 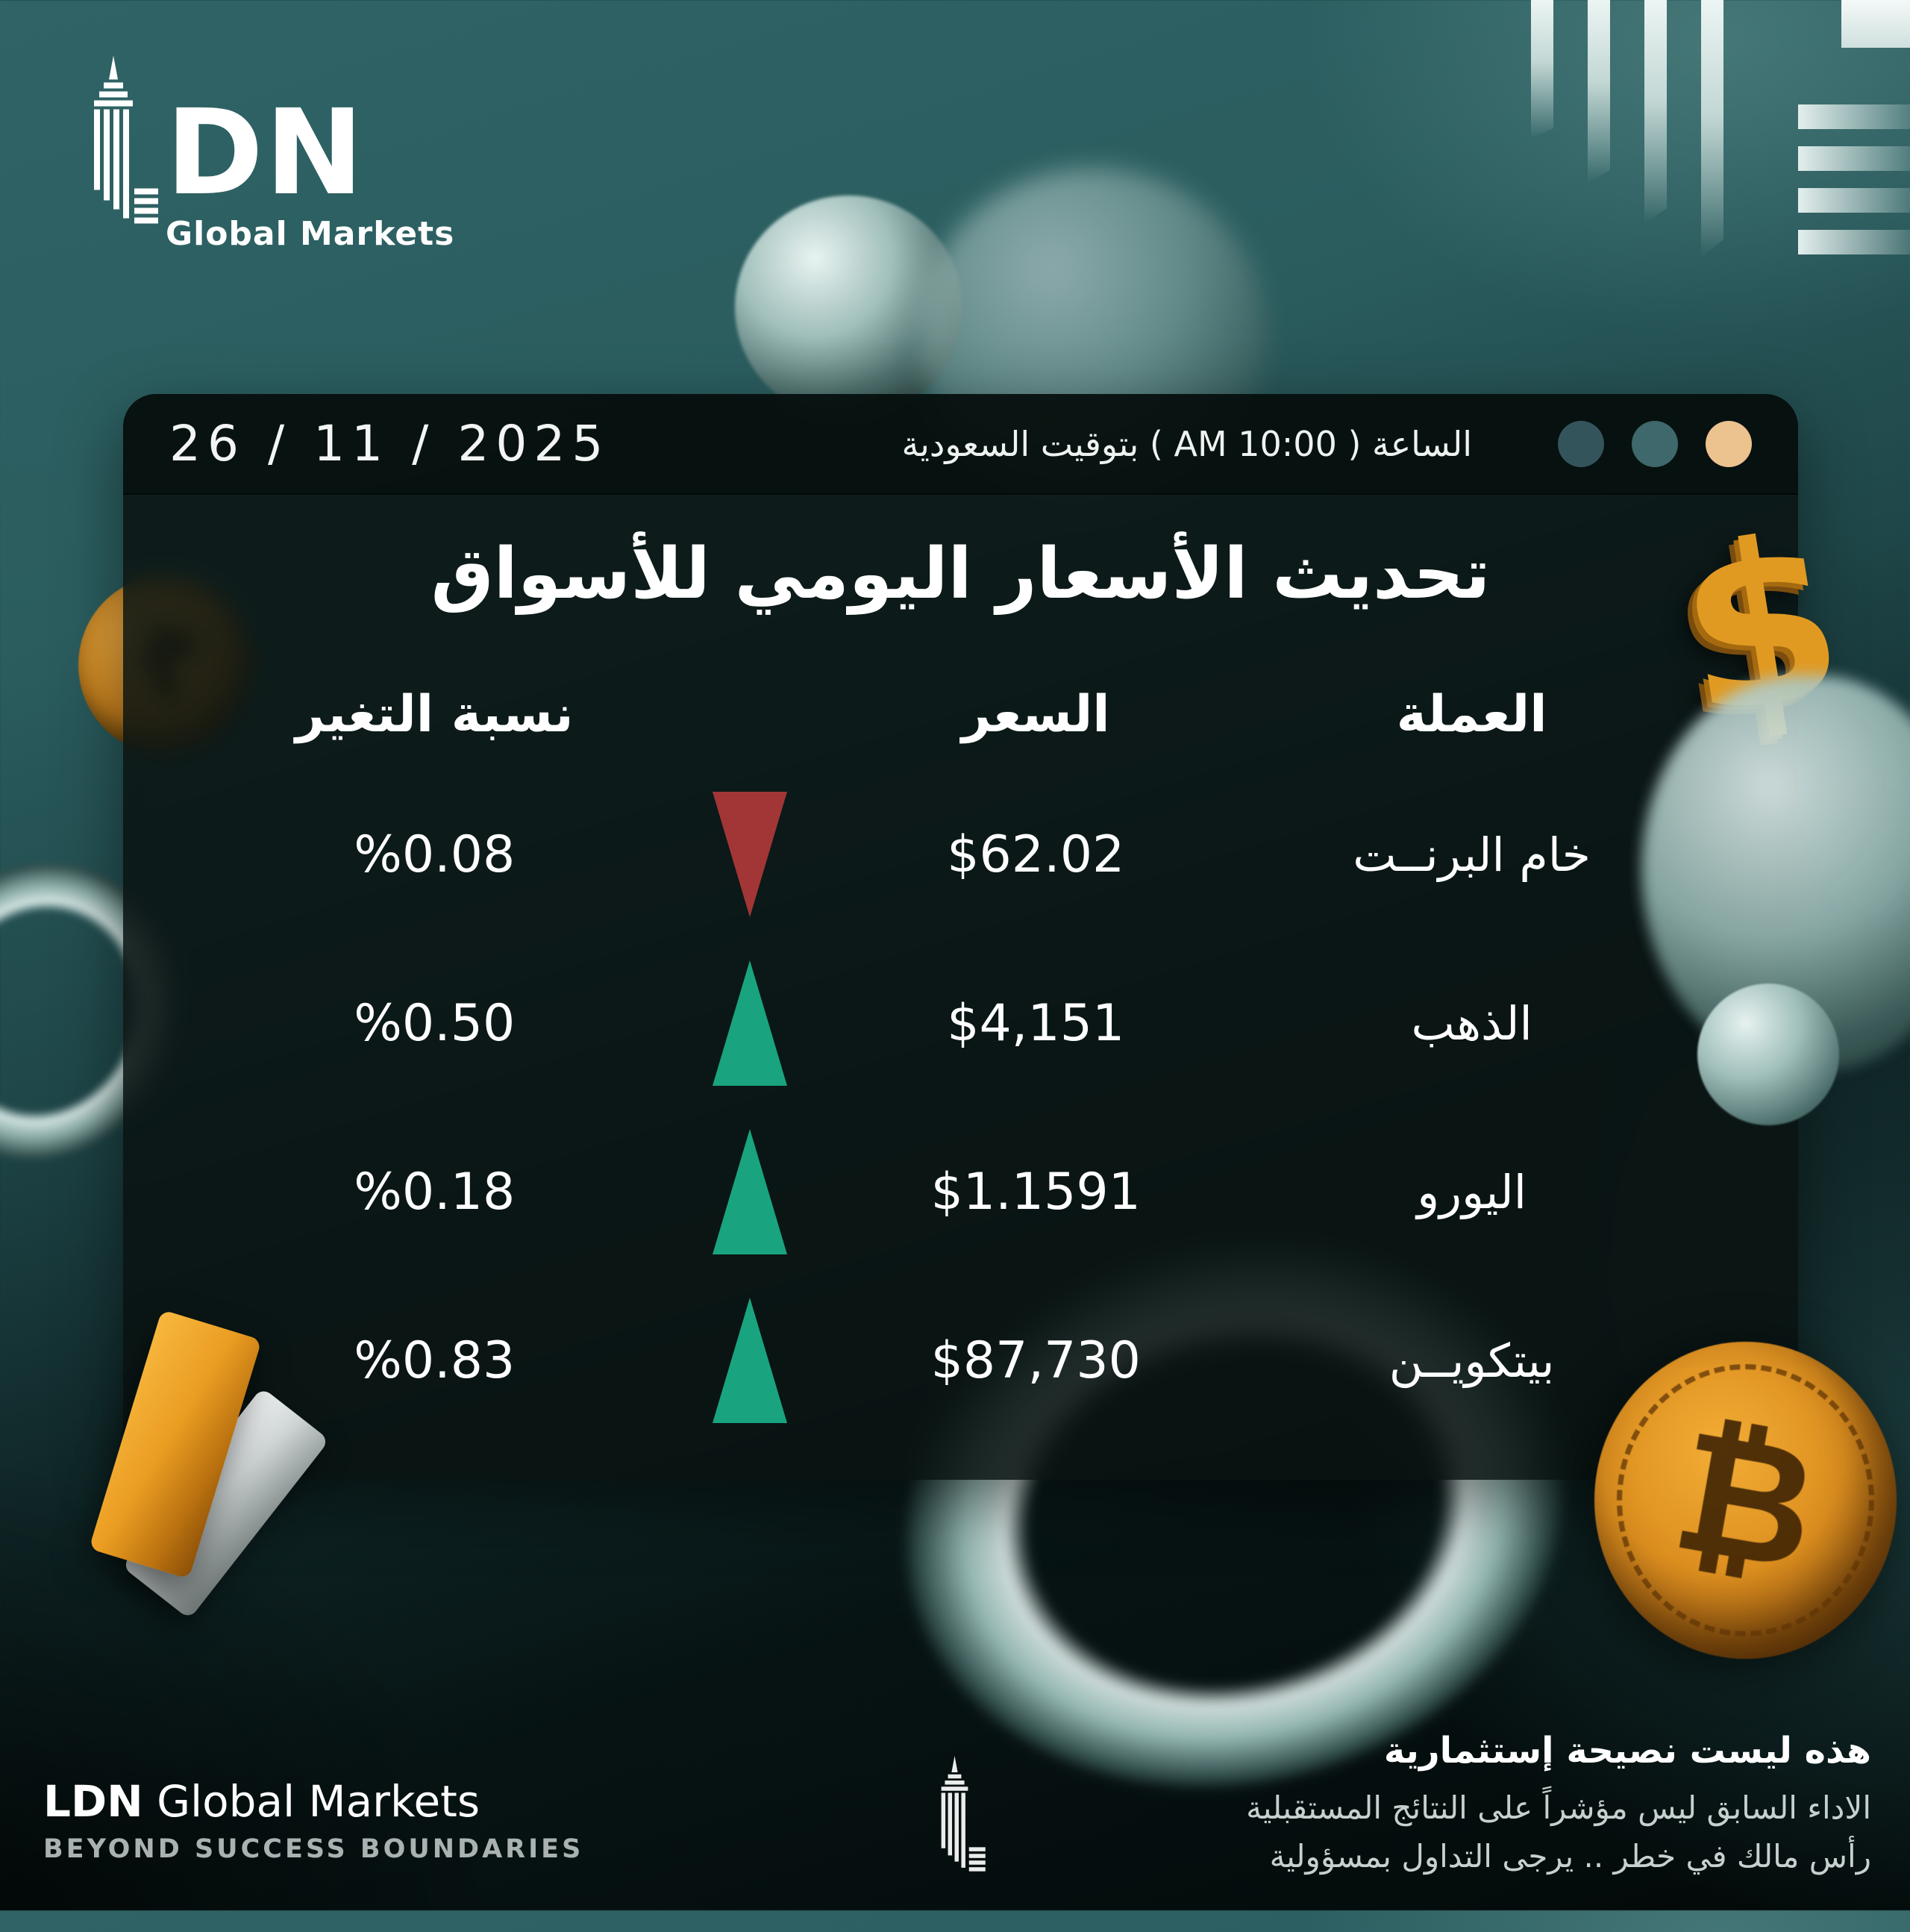 I want to click on bitcoin-glyph: ₿, so click(x=1745, y=1500).